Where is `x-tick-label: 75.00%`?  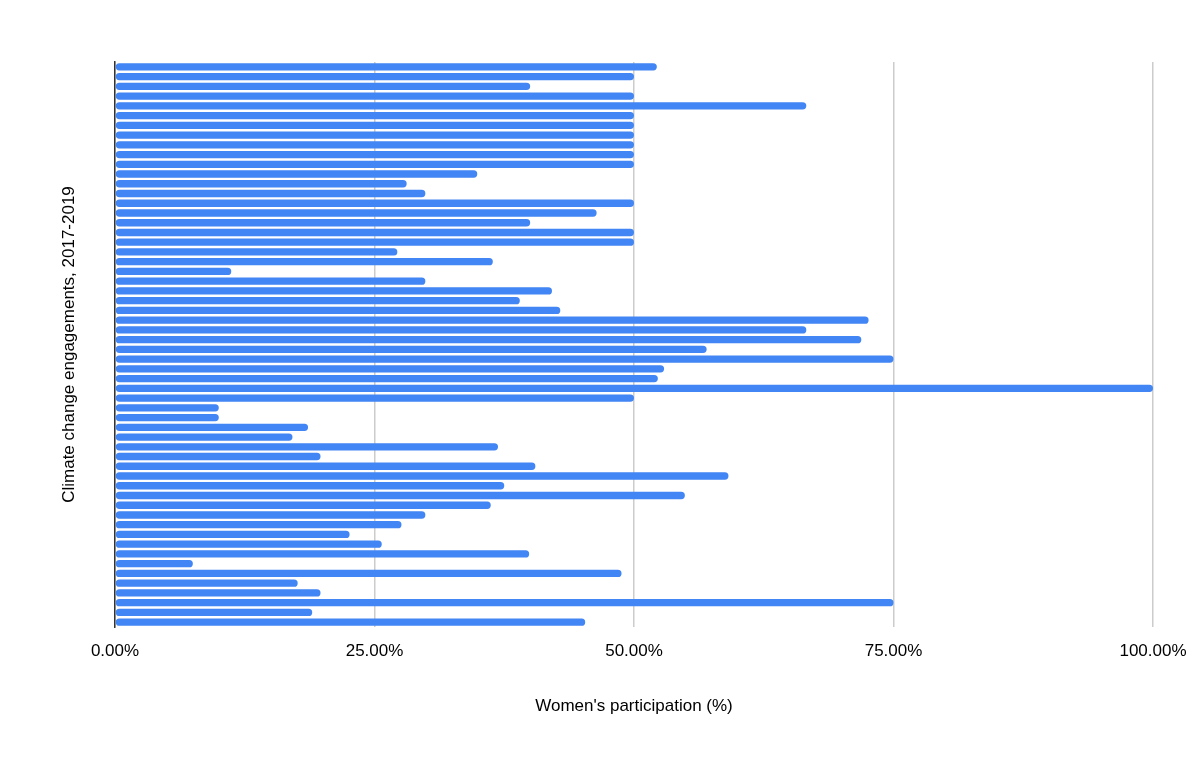 x-tick-label: 75.00% is located at coordinates (893, 650).